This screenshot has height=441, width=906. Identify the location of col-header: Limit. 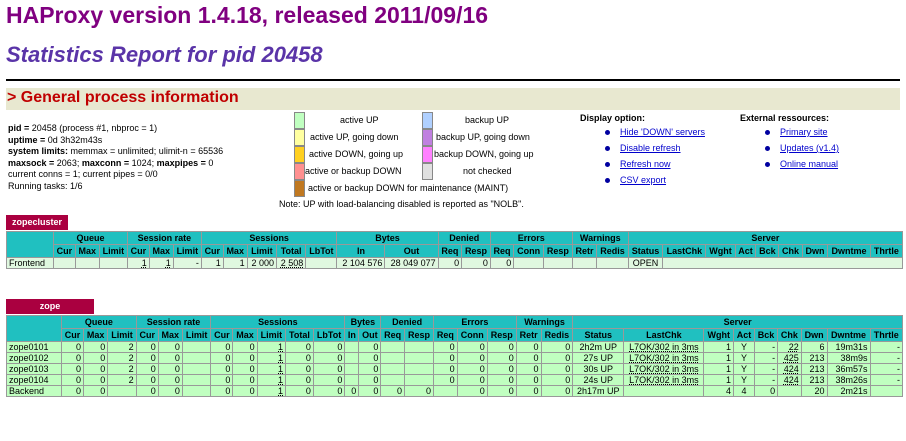
(261, 251).